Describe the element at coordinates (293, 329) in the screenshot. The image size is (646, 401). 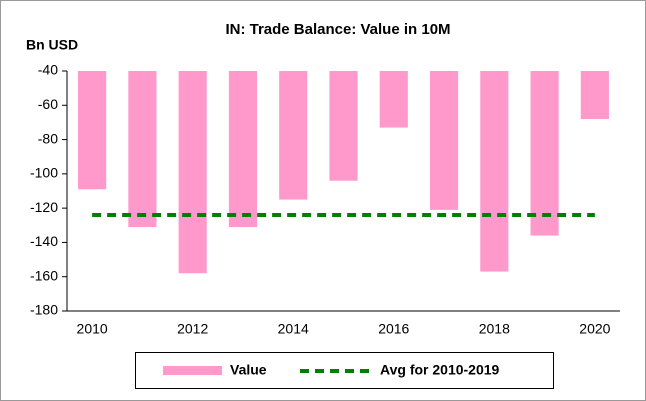
I see `x-tick-label: 2014` at that location.